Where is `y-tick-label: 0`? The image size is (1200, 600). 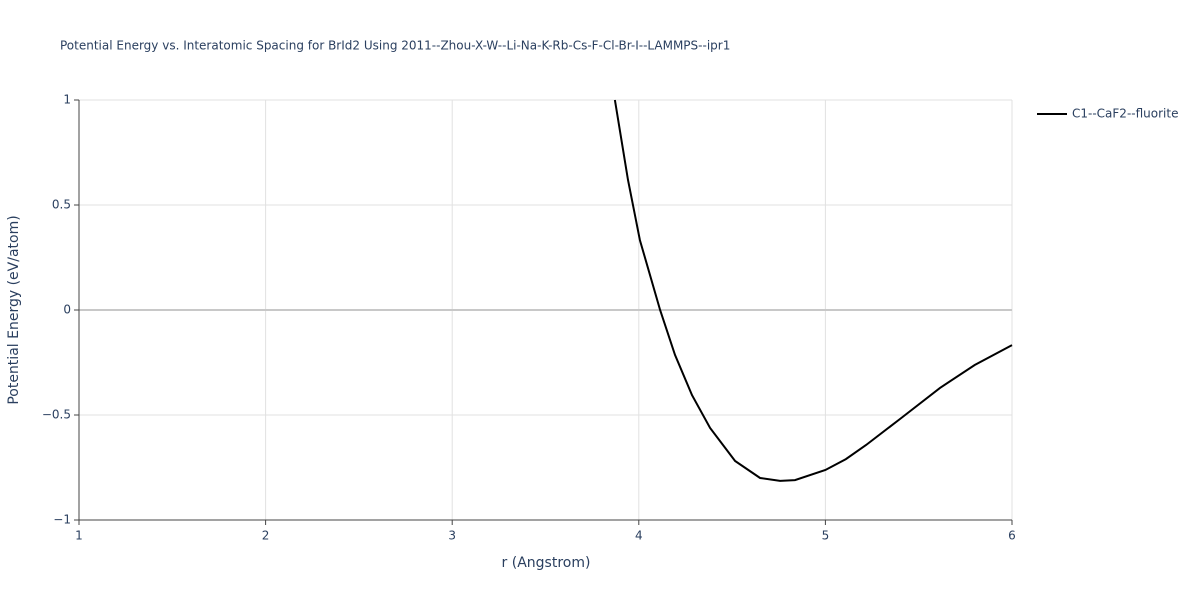 y-tick-label: 0 is located at coordinates (67, 310).